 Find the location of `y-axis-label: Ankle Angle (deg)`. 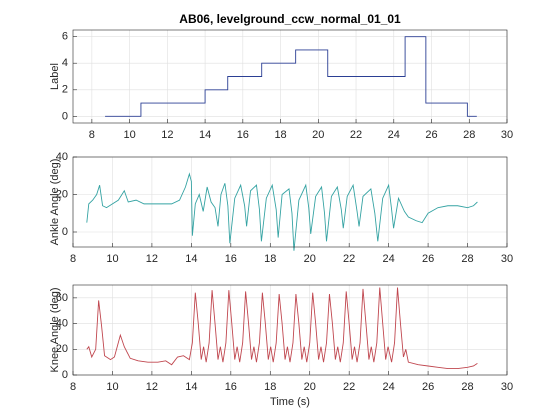

y-axis-label: Ankle Angle (deg) is located at coordinates (55, 202).